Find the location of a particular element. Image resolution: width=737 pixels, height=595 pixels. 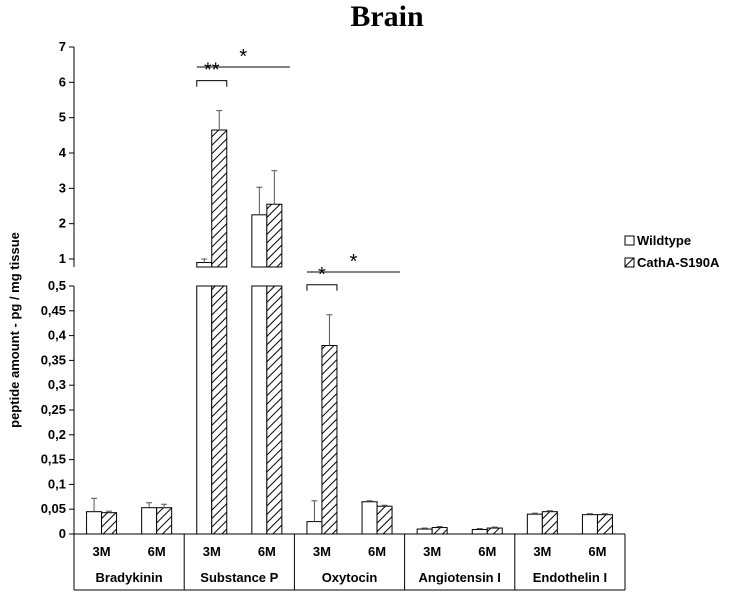

y-tick-label: 3 is located at coordinates (62, 187).